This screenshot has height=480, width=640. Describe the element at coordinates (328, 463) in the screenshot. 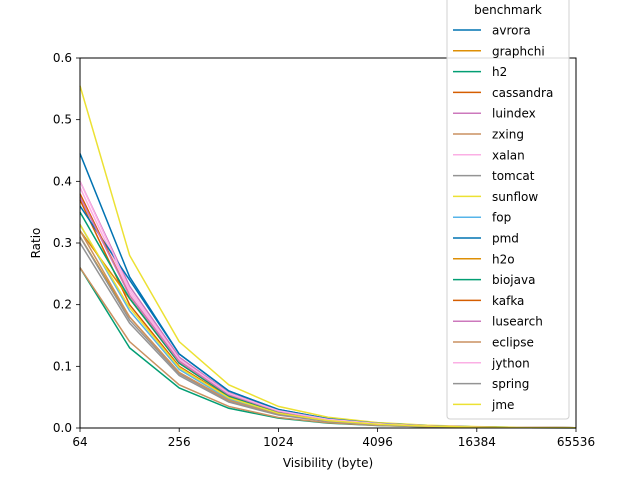

I see `x-axis-label: Visibility (byte)` at that location.